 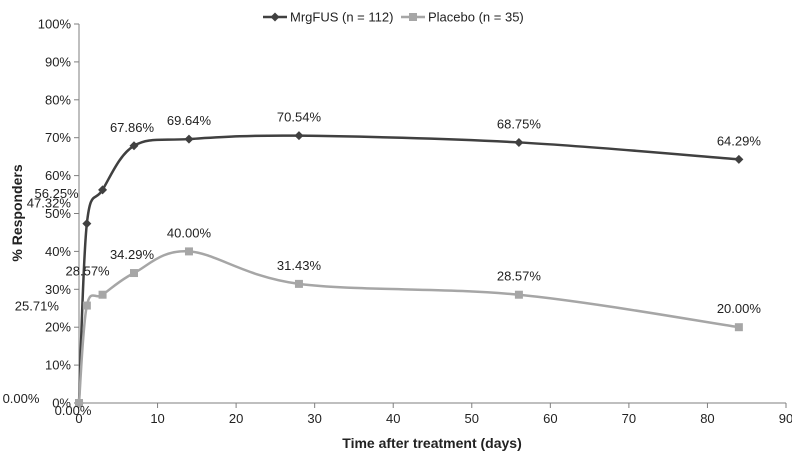 I want to click on x-axis-title: Time after treatment (days), so click(x=431, y=443).